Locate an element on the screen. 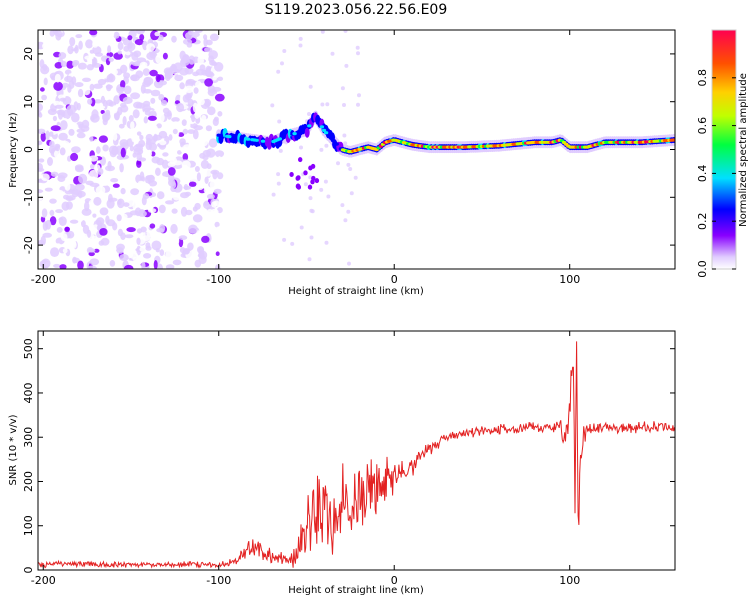  spectrogram-y-tick-label: 20 is located at coordinates (28, 54).